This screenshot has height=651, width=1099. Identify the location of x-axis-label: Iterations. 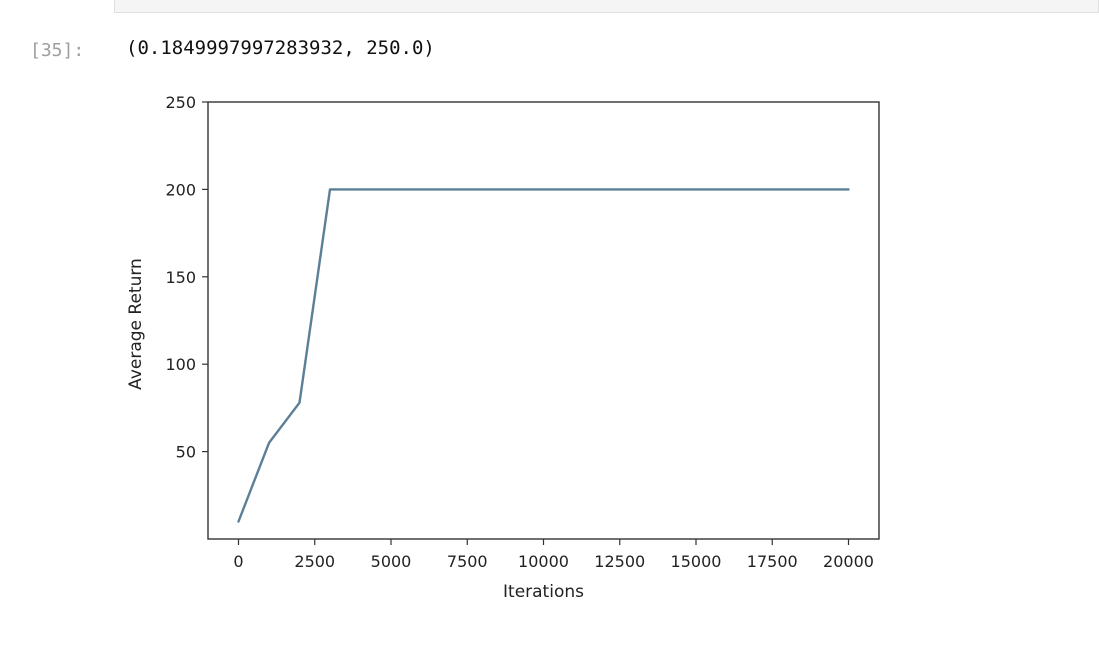
(543, 592).